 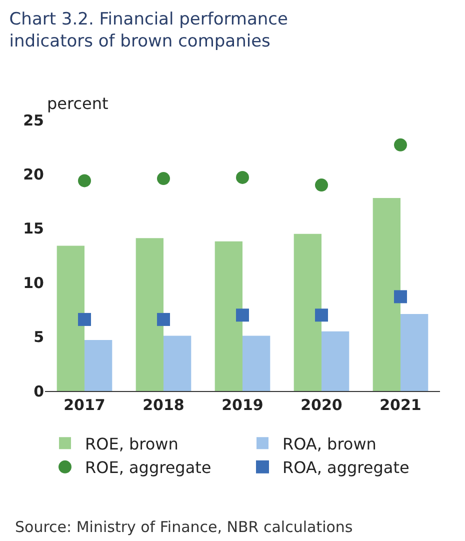 What do you see at coordinates (131, 444) in the screenshot?
I see `legend-label: ROE, brown` at bounding box center [131, 444].